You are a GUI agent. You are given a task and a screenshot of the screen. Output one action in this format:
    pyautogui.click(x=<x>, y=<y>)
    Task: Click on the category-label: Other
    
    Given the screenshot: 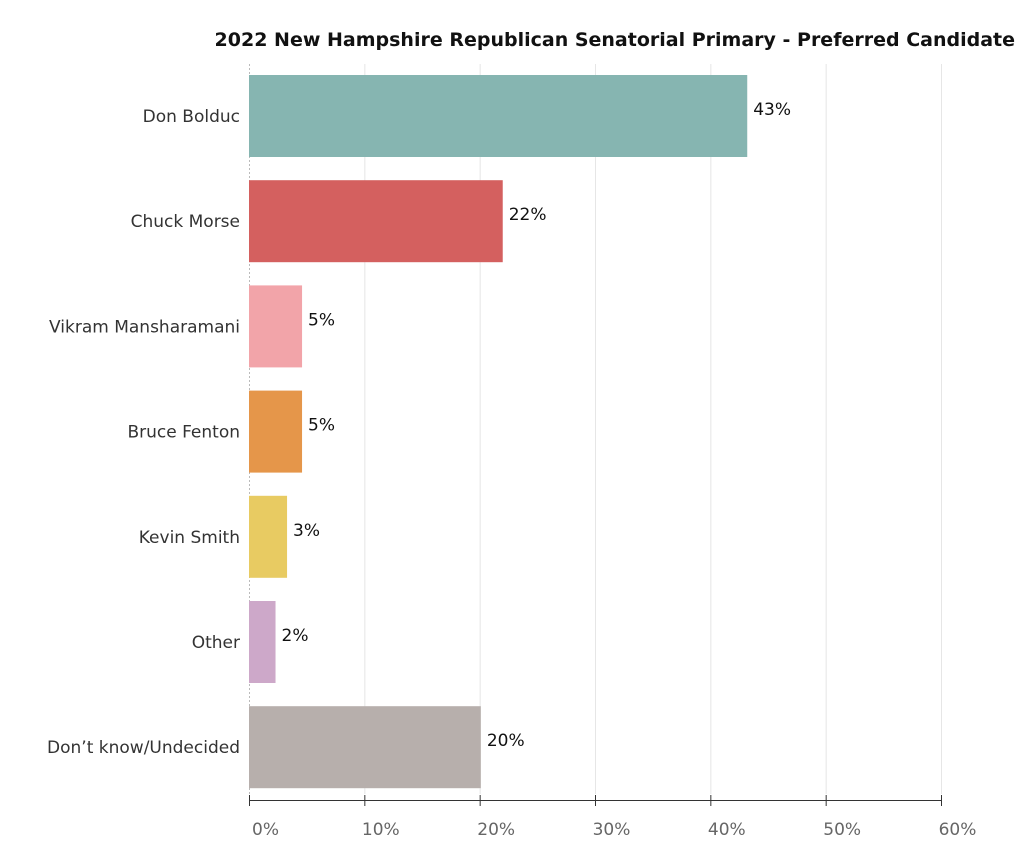 What is the action you would take?
    pyautogui.click(x=216, y=643)
    